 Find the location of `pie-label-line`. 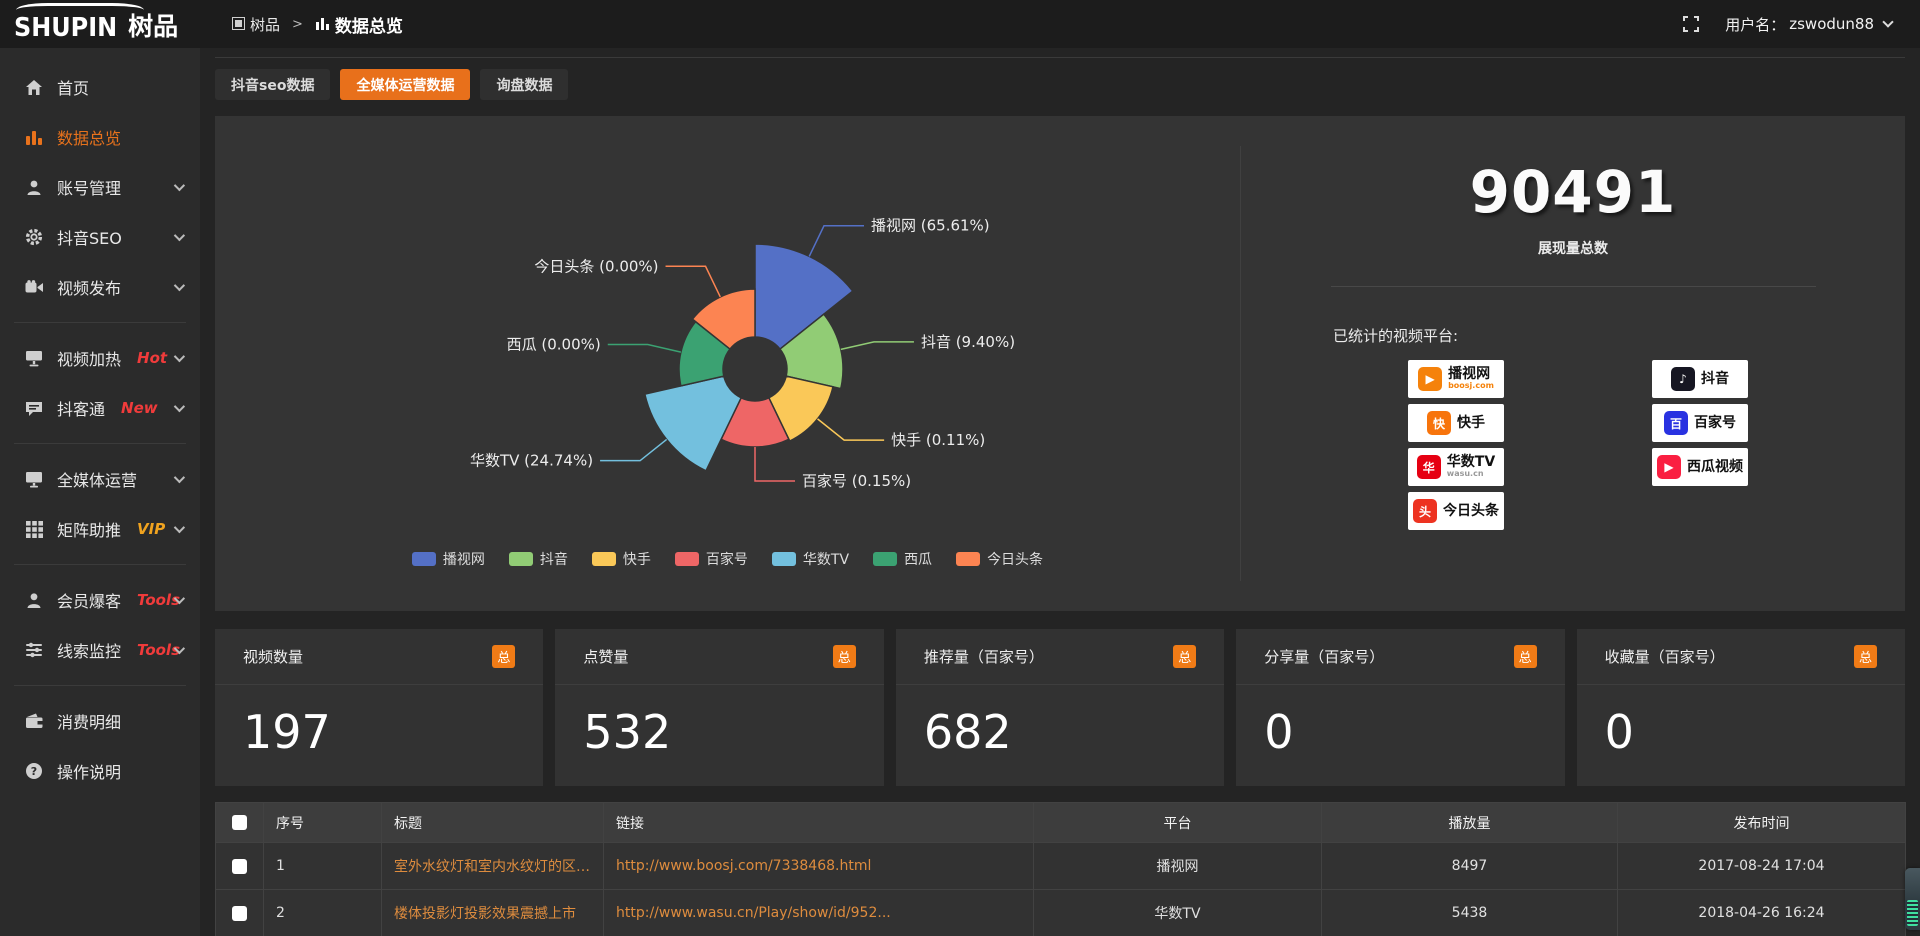

pie-label-line is located at coordinates (774, 464).